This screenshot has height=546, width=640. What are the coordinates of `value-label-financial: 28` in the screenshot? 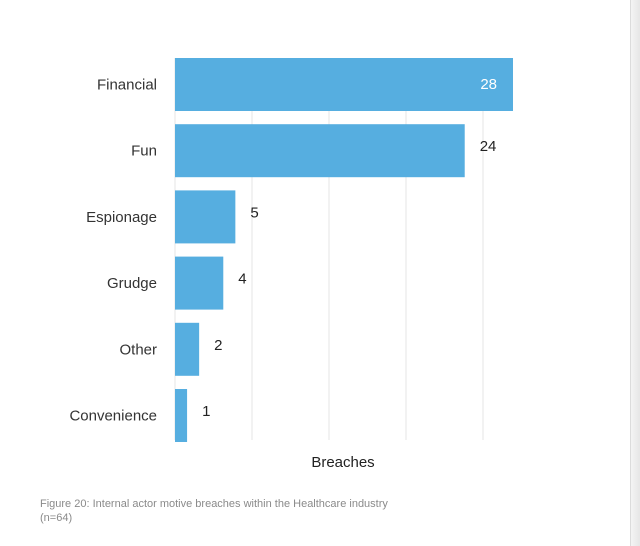 It's located at (488, 84).